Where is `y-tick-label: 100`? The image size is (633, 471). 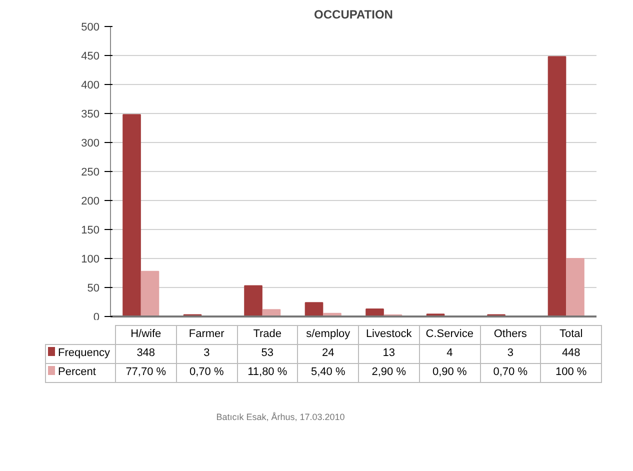
y-tick-label: 100 is located at coordinates (90, 260).